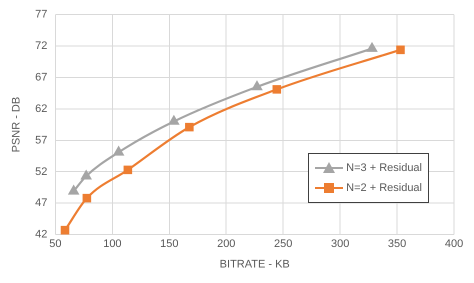  What do you see at coordinates (255, 264) in the screenshot?
I see `x-axis-title: BITRATE - KB` at bounding box center [255, 264].